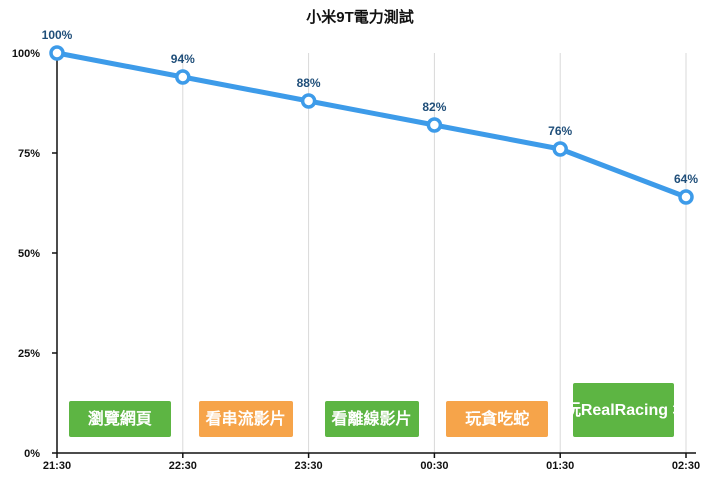 Image resolution: width=720 pixels, height=491 pixels. What do you see at coordinates (371, 466) in the screenshot?
I see `x-tick-labels: 21:30 22:30 23:30 00:30 01:30 02:30` at bounding box center [371, 466].